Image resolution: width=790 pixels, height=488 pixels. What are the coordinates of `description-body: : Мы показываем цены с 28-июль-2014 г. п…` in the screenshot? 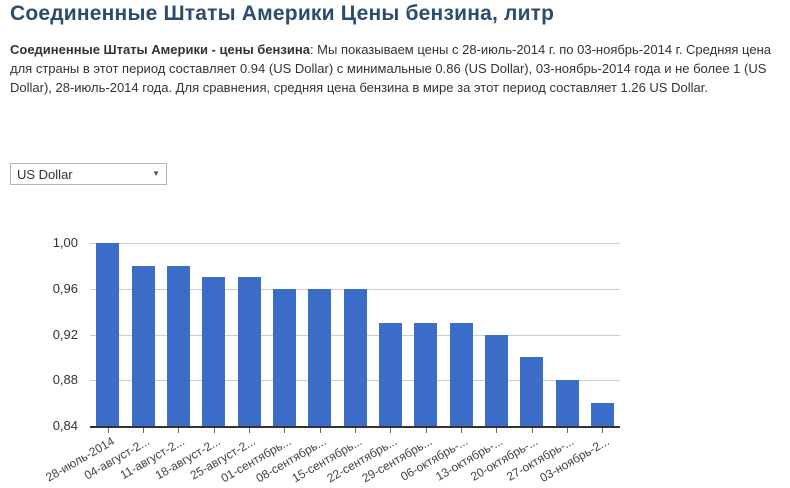 It's located at (390, 68).